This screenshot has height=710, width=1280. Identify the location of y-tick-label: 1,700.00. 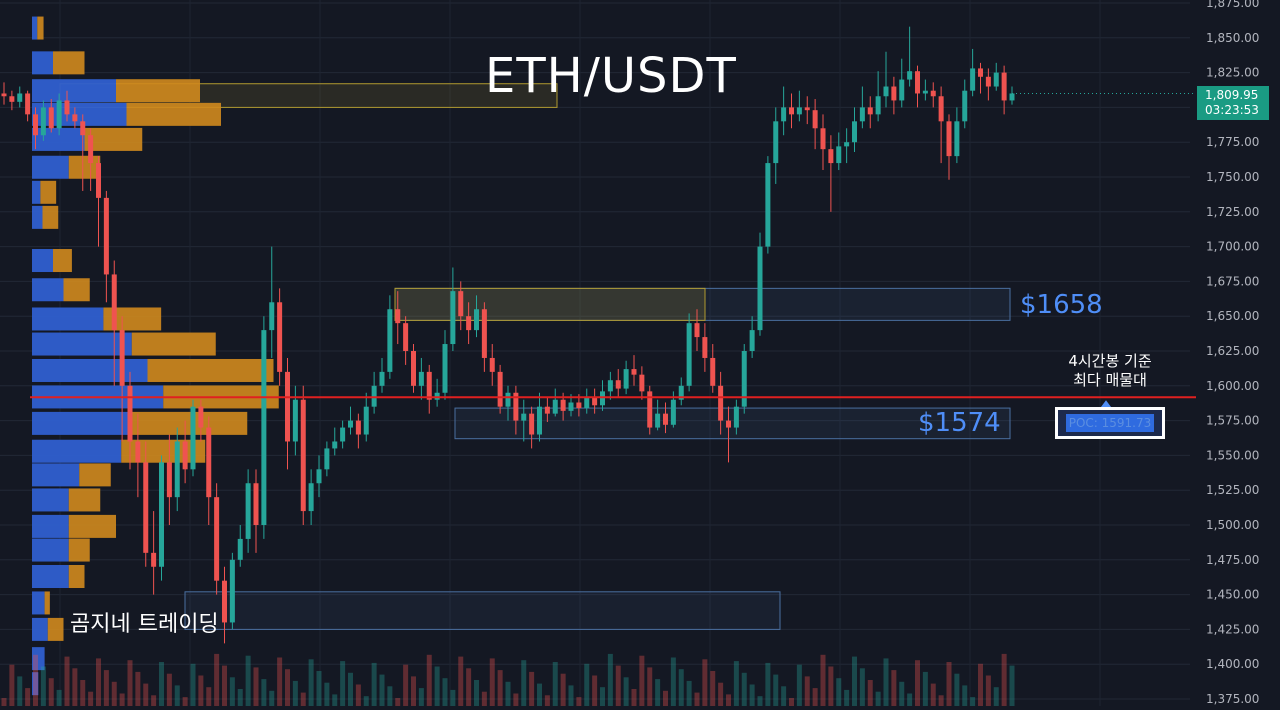
(1232, 247).